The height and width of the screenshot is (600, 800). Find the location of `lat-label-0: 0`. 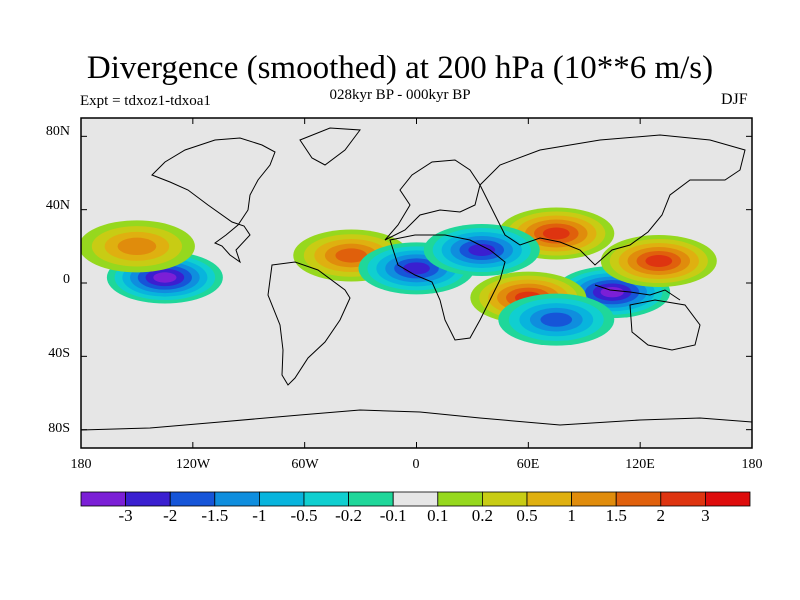

lat-label-0: 0 is located at coordinates (66, 279).